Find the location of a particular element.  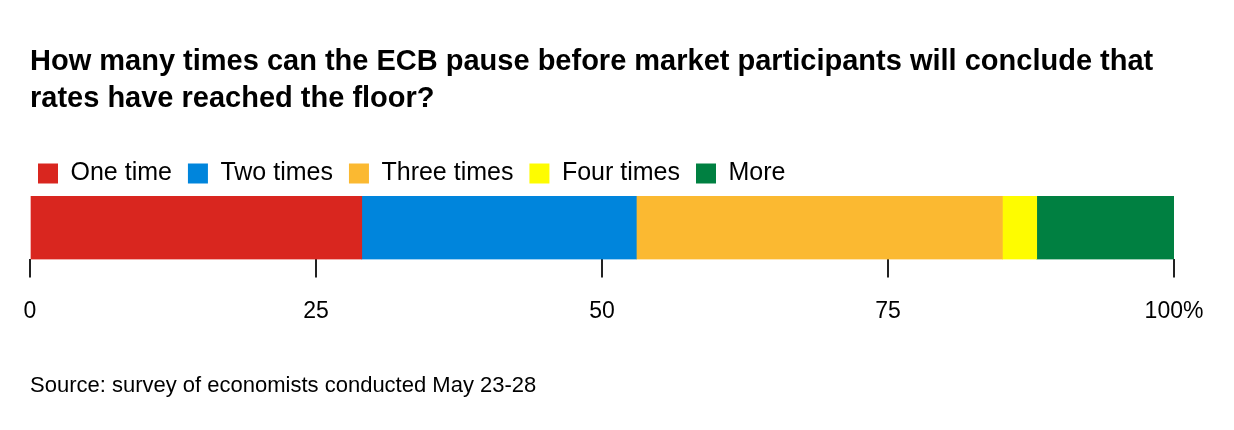

source-note: Source: survey of economists conducted May 23-28 is located at coordinates (283, 385).